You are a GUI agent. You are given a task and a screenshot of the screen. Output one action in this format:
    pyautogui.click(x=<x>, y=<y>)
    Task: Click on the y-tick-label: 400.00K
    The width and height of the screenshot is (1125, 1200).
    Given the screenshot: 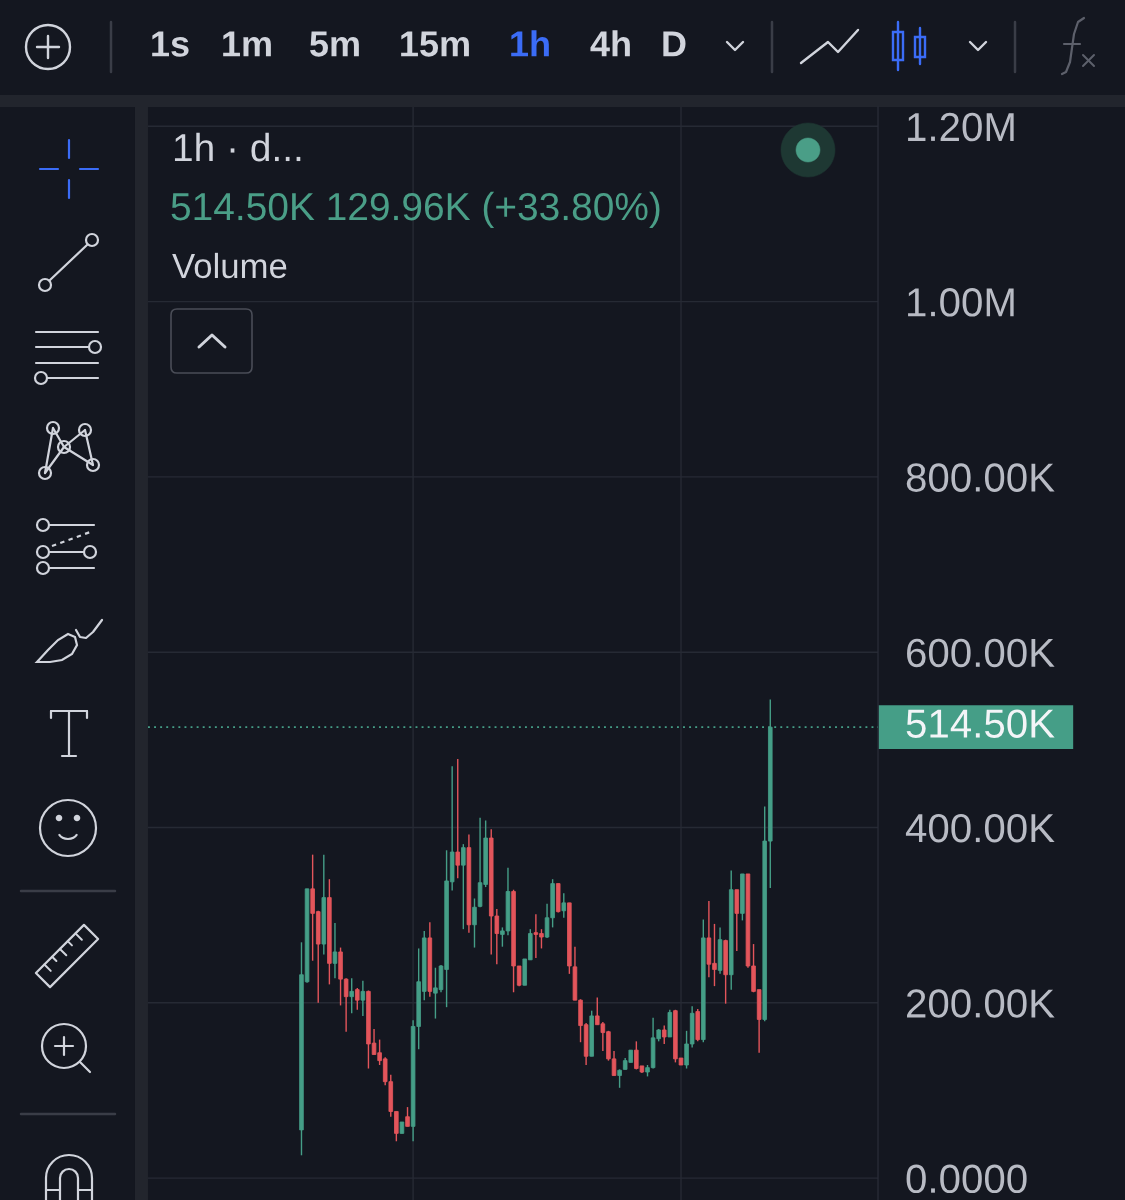 What is the action you would take?
    pyautogui.click(x=980, y=828)
    